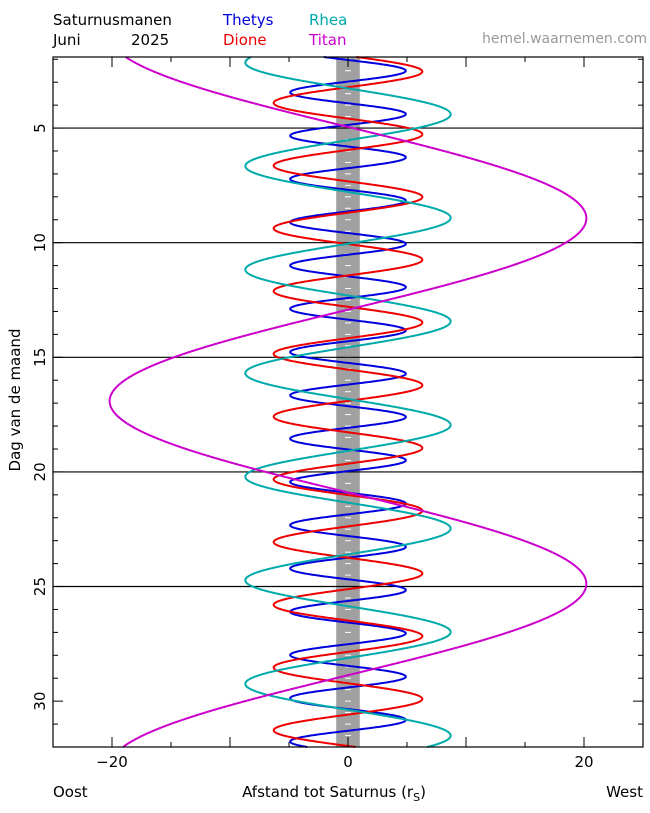  Describe the element at coordinates (112, 762) in the screenshot. I see `x-tick-label: −20` at that location.